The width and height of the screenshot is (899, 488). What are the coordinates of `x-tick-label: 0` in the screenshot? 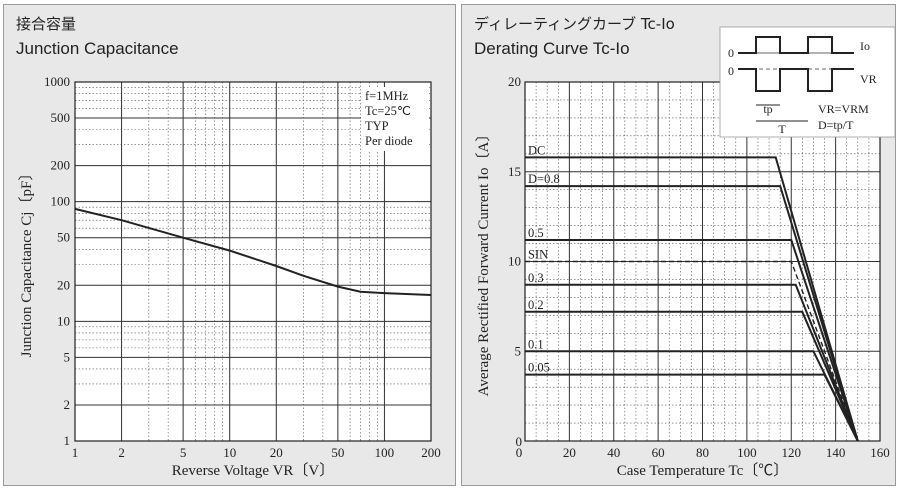 It's located at (519, 452).